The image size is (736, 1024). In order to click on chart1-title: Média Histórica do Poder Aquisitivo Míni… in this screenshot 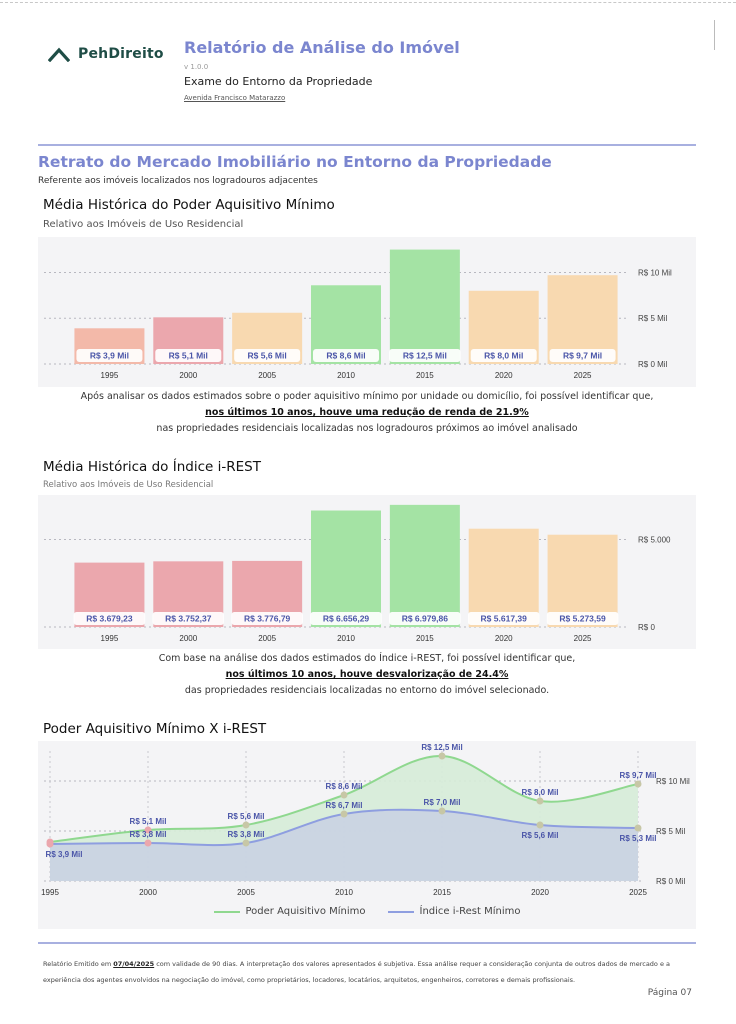, I will do `click(189, 205)`.